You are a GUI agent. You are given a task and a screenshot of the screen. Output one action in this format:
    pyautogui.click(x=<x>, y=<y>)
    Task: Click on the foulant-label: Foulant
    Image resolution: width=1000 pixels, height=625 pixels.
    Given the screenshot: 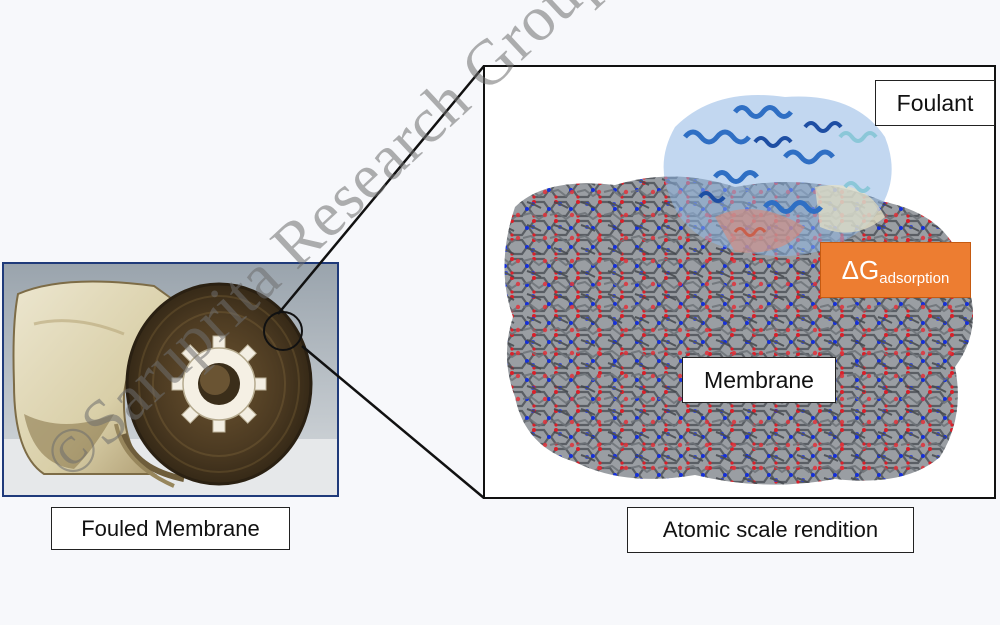 What is the action you would take?
    pyautogui.click(x=935, y=103)
    